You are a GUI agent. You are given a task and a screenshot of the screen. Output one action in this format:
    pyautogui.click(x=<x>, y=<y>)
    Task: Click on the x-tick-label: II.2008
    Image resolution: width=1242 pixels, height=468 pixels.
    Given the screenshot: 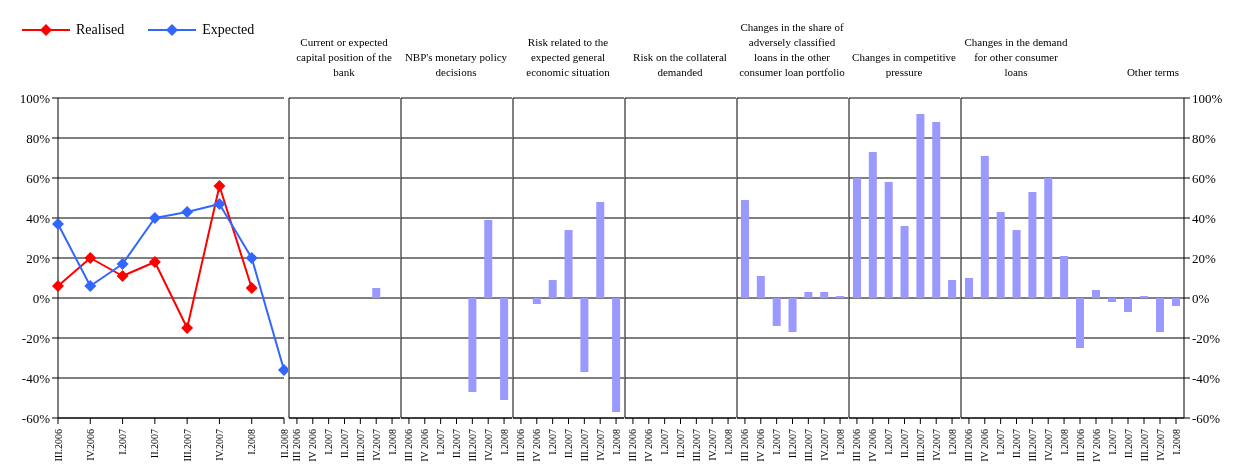 What is the action you would take?
    pyautogui.click(x=284, y=444)
    